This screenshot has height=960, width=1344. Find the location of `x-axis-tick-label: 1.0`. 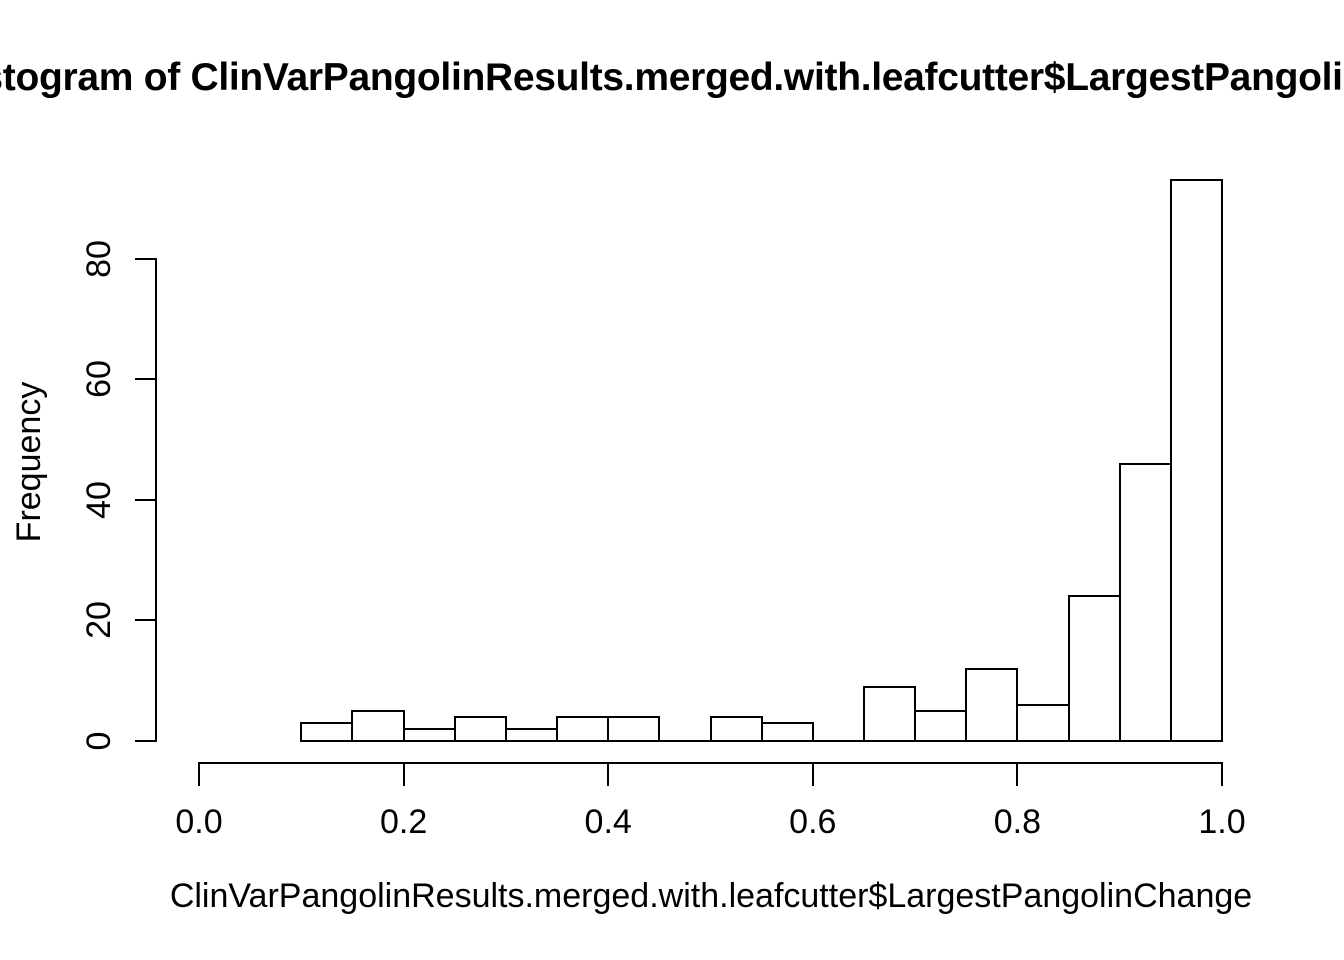

x-axis-tick-label: 1.0 is located at coordinates (1222, 822).